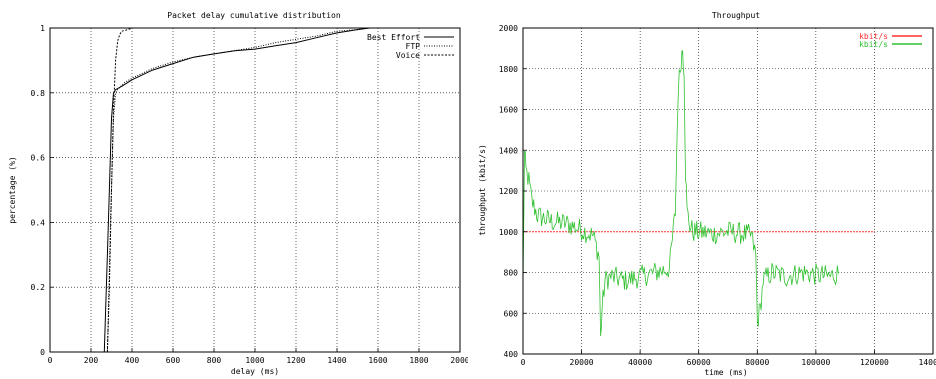  What do you see at coordinates (91, 360) in the screenshot?
I see `cdf-x-tick-label: 200` at bounding box center [91, 360].